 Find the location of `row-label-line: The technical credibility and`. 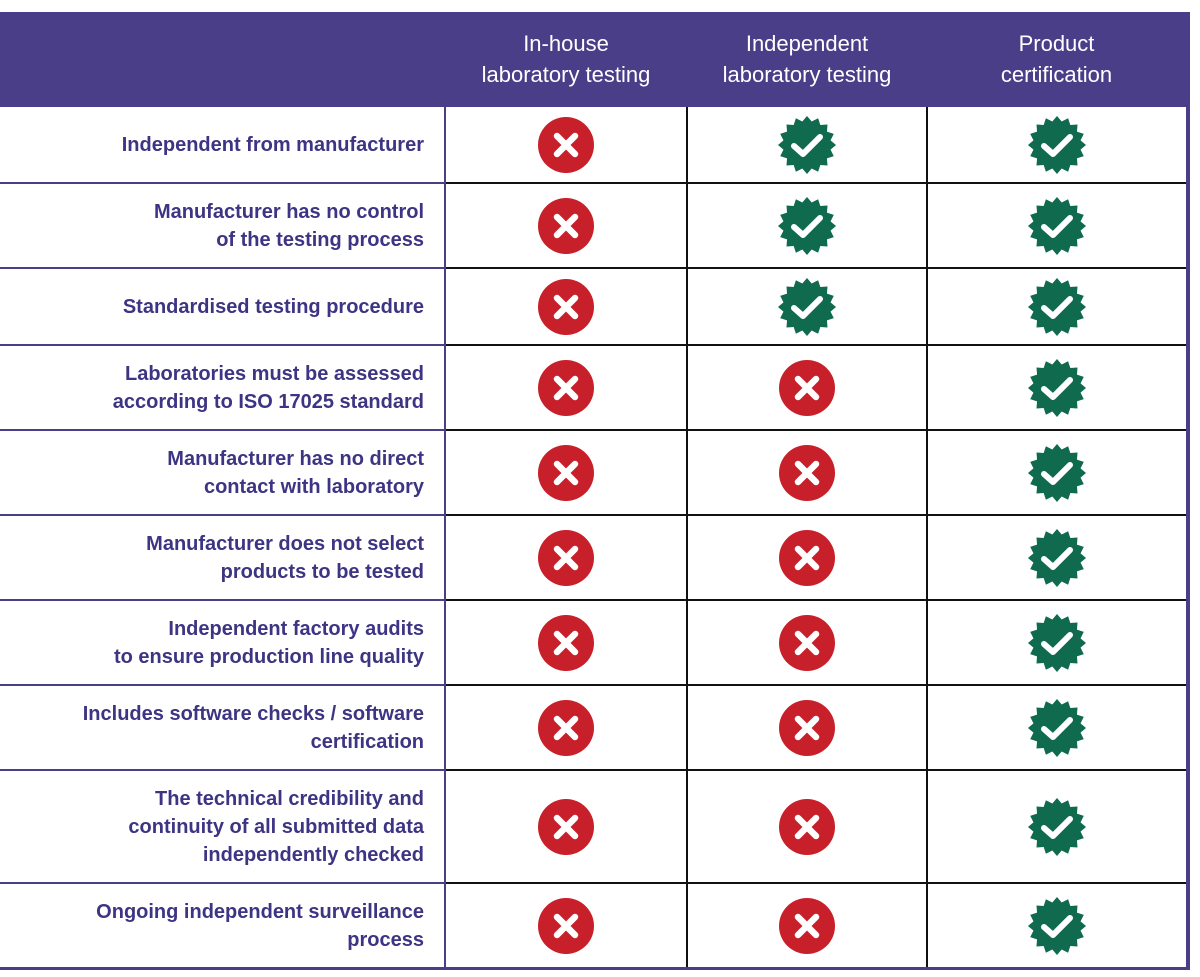

row-label-line: The technical credibility and is located at coordinates (289, 798).